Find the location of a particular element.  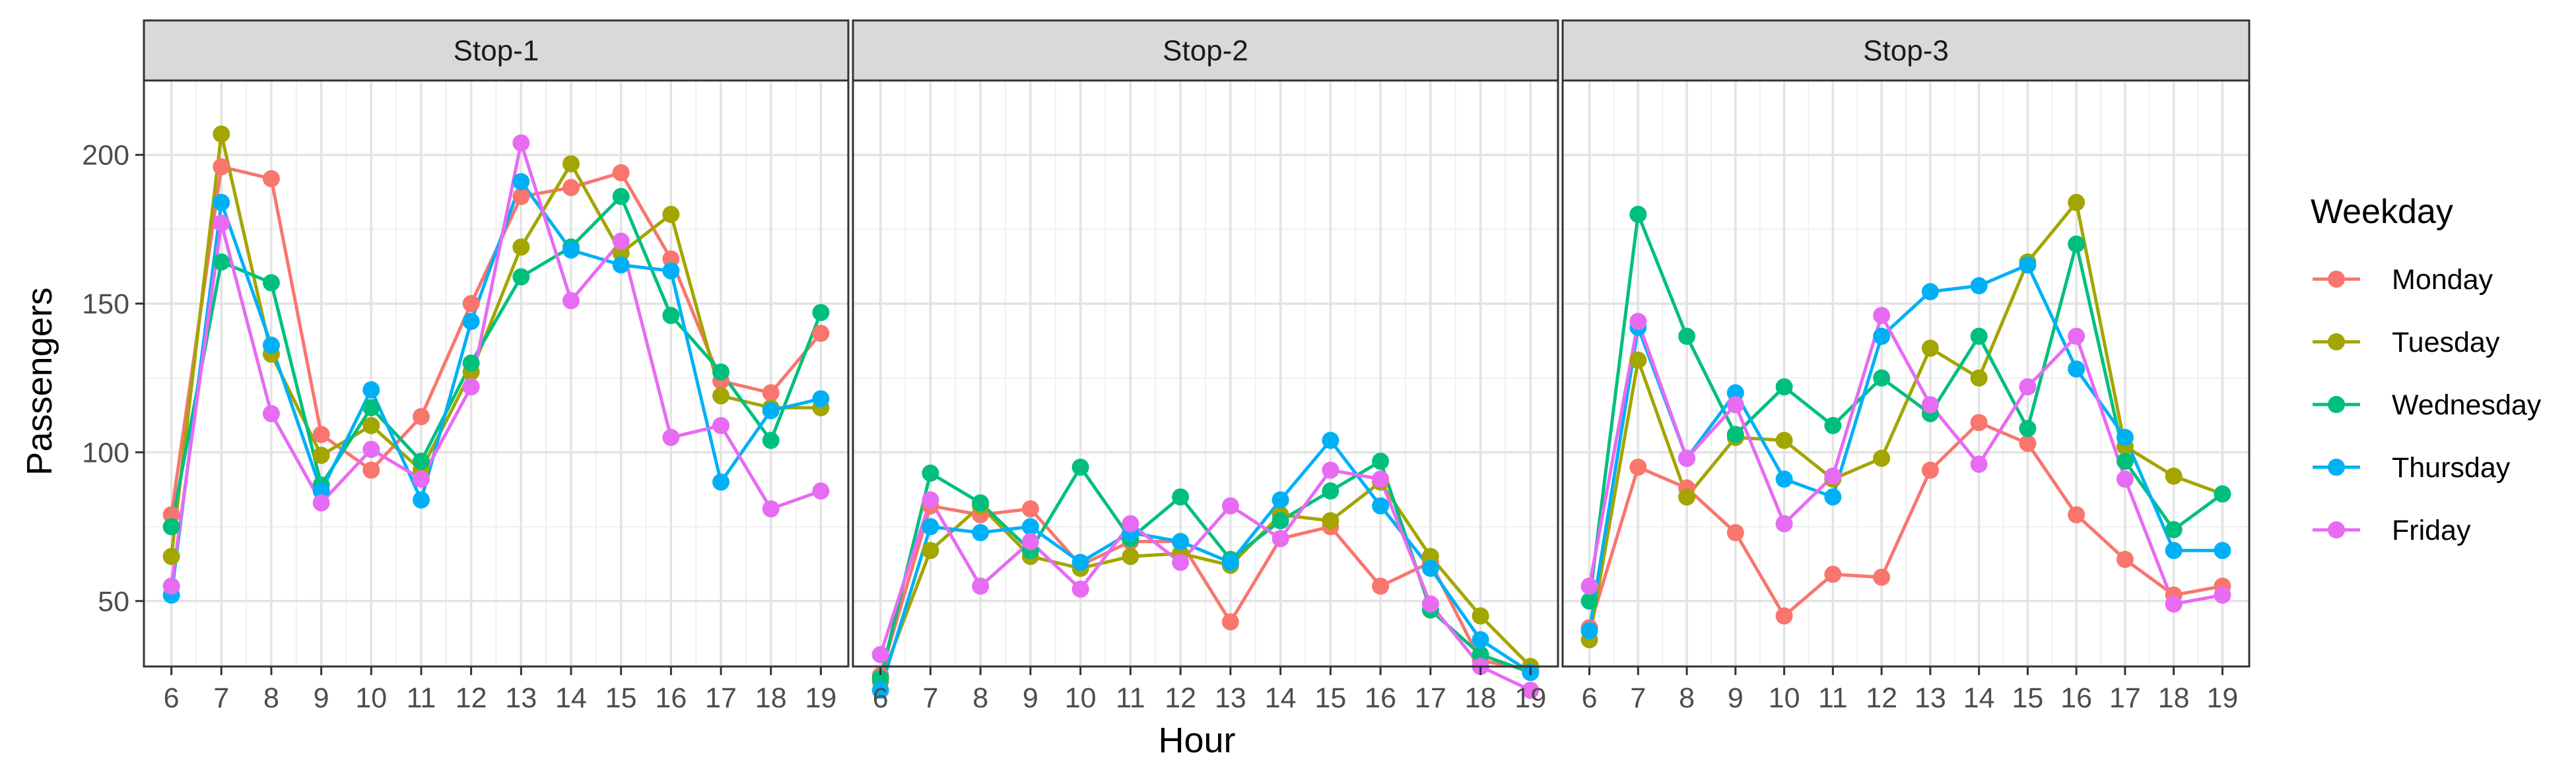

legend-item-monday: Monday is located at coordinates (2403, 280).